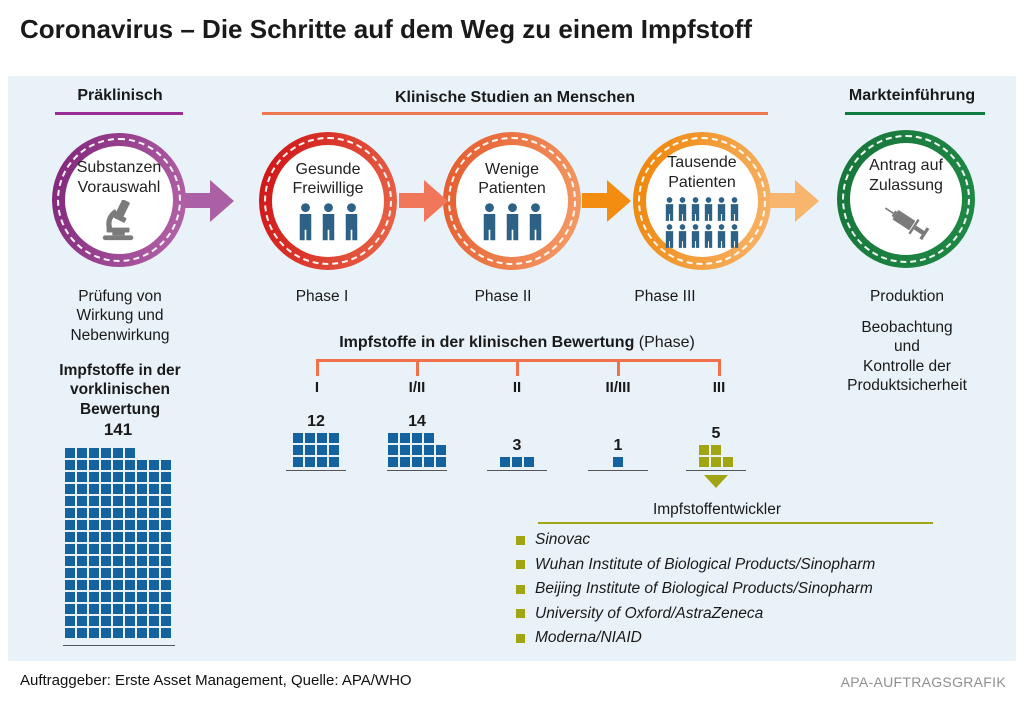 Image resolution: width=1024 pixels, height=719 pixels. I want to click on phase-label: III, so click(719, 387).